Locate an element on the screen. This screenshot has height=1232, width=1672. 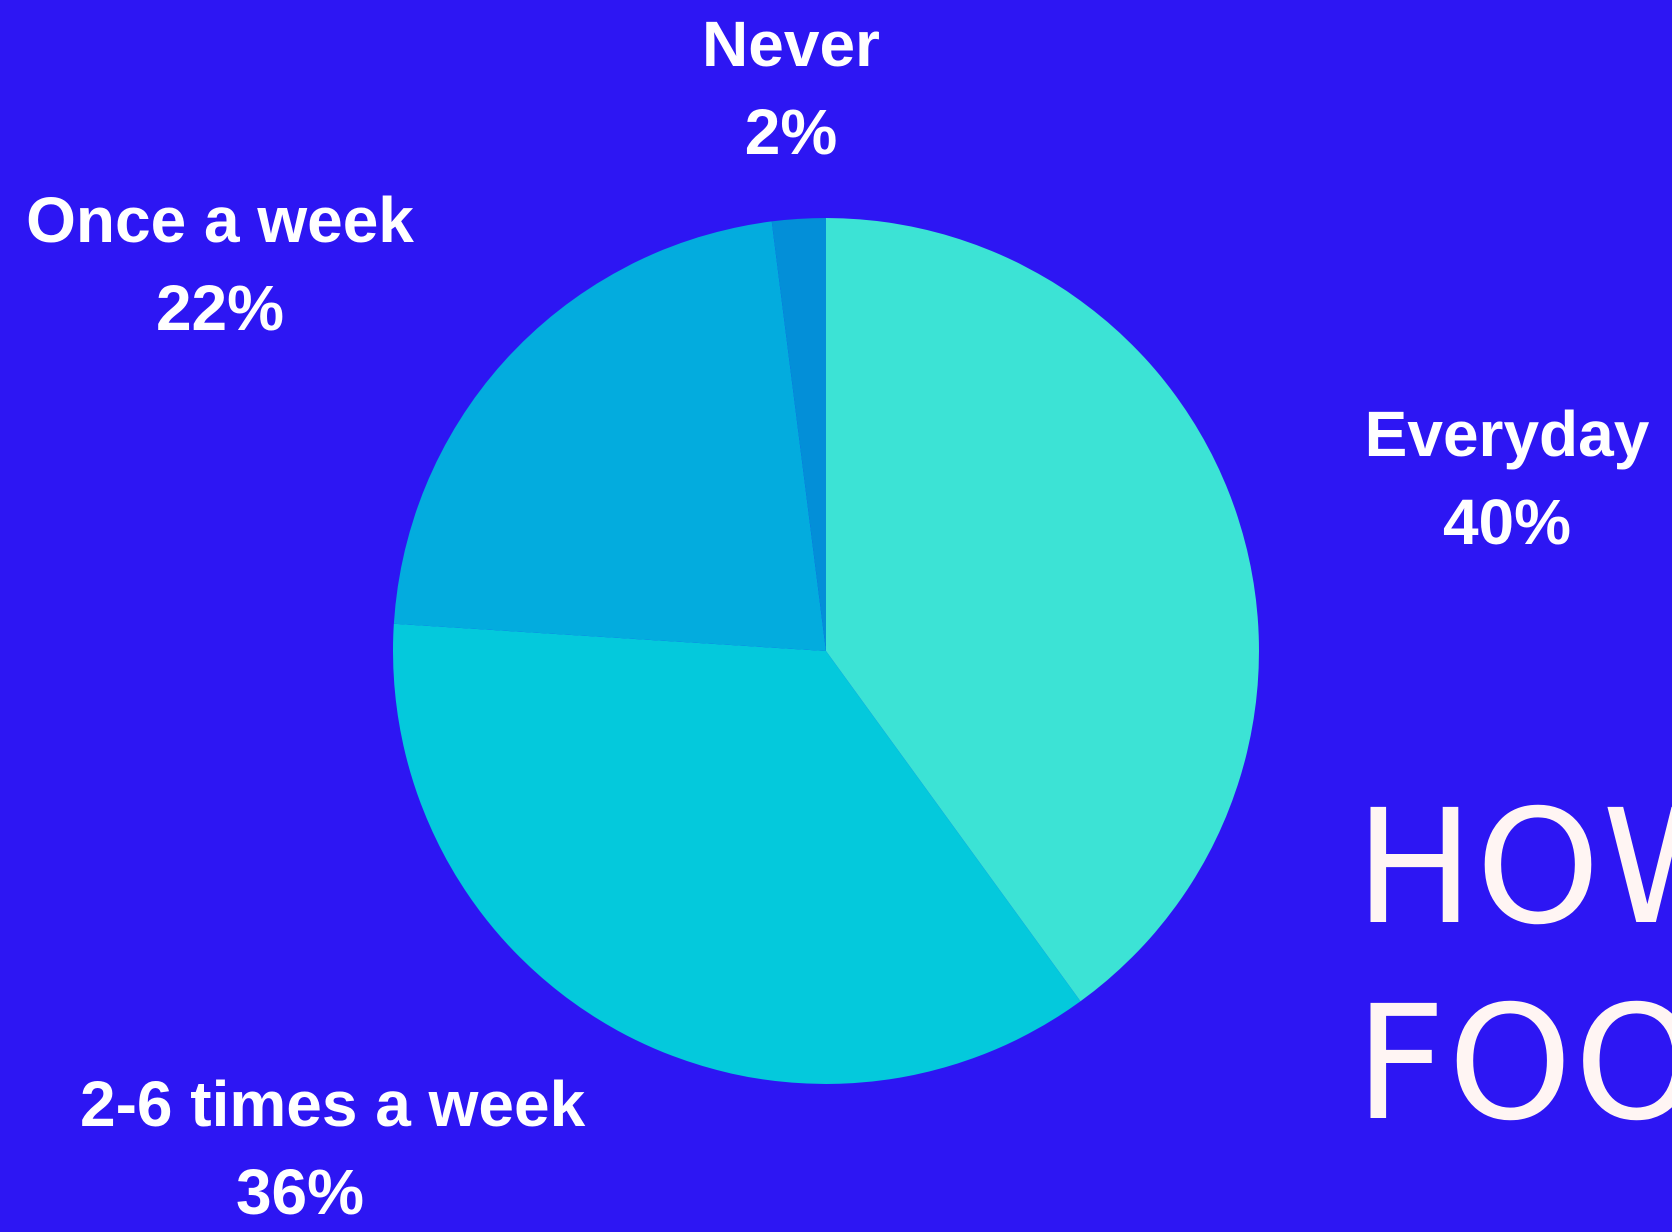
headline-line-2: FOO is located at coordinates (1513, 1064).